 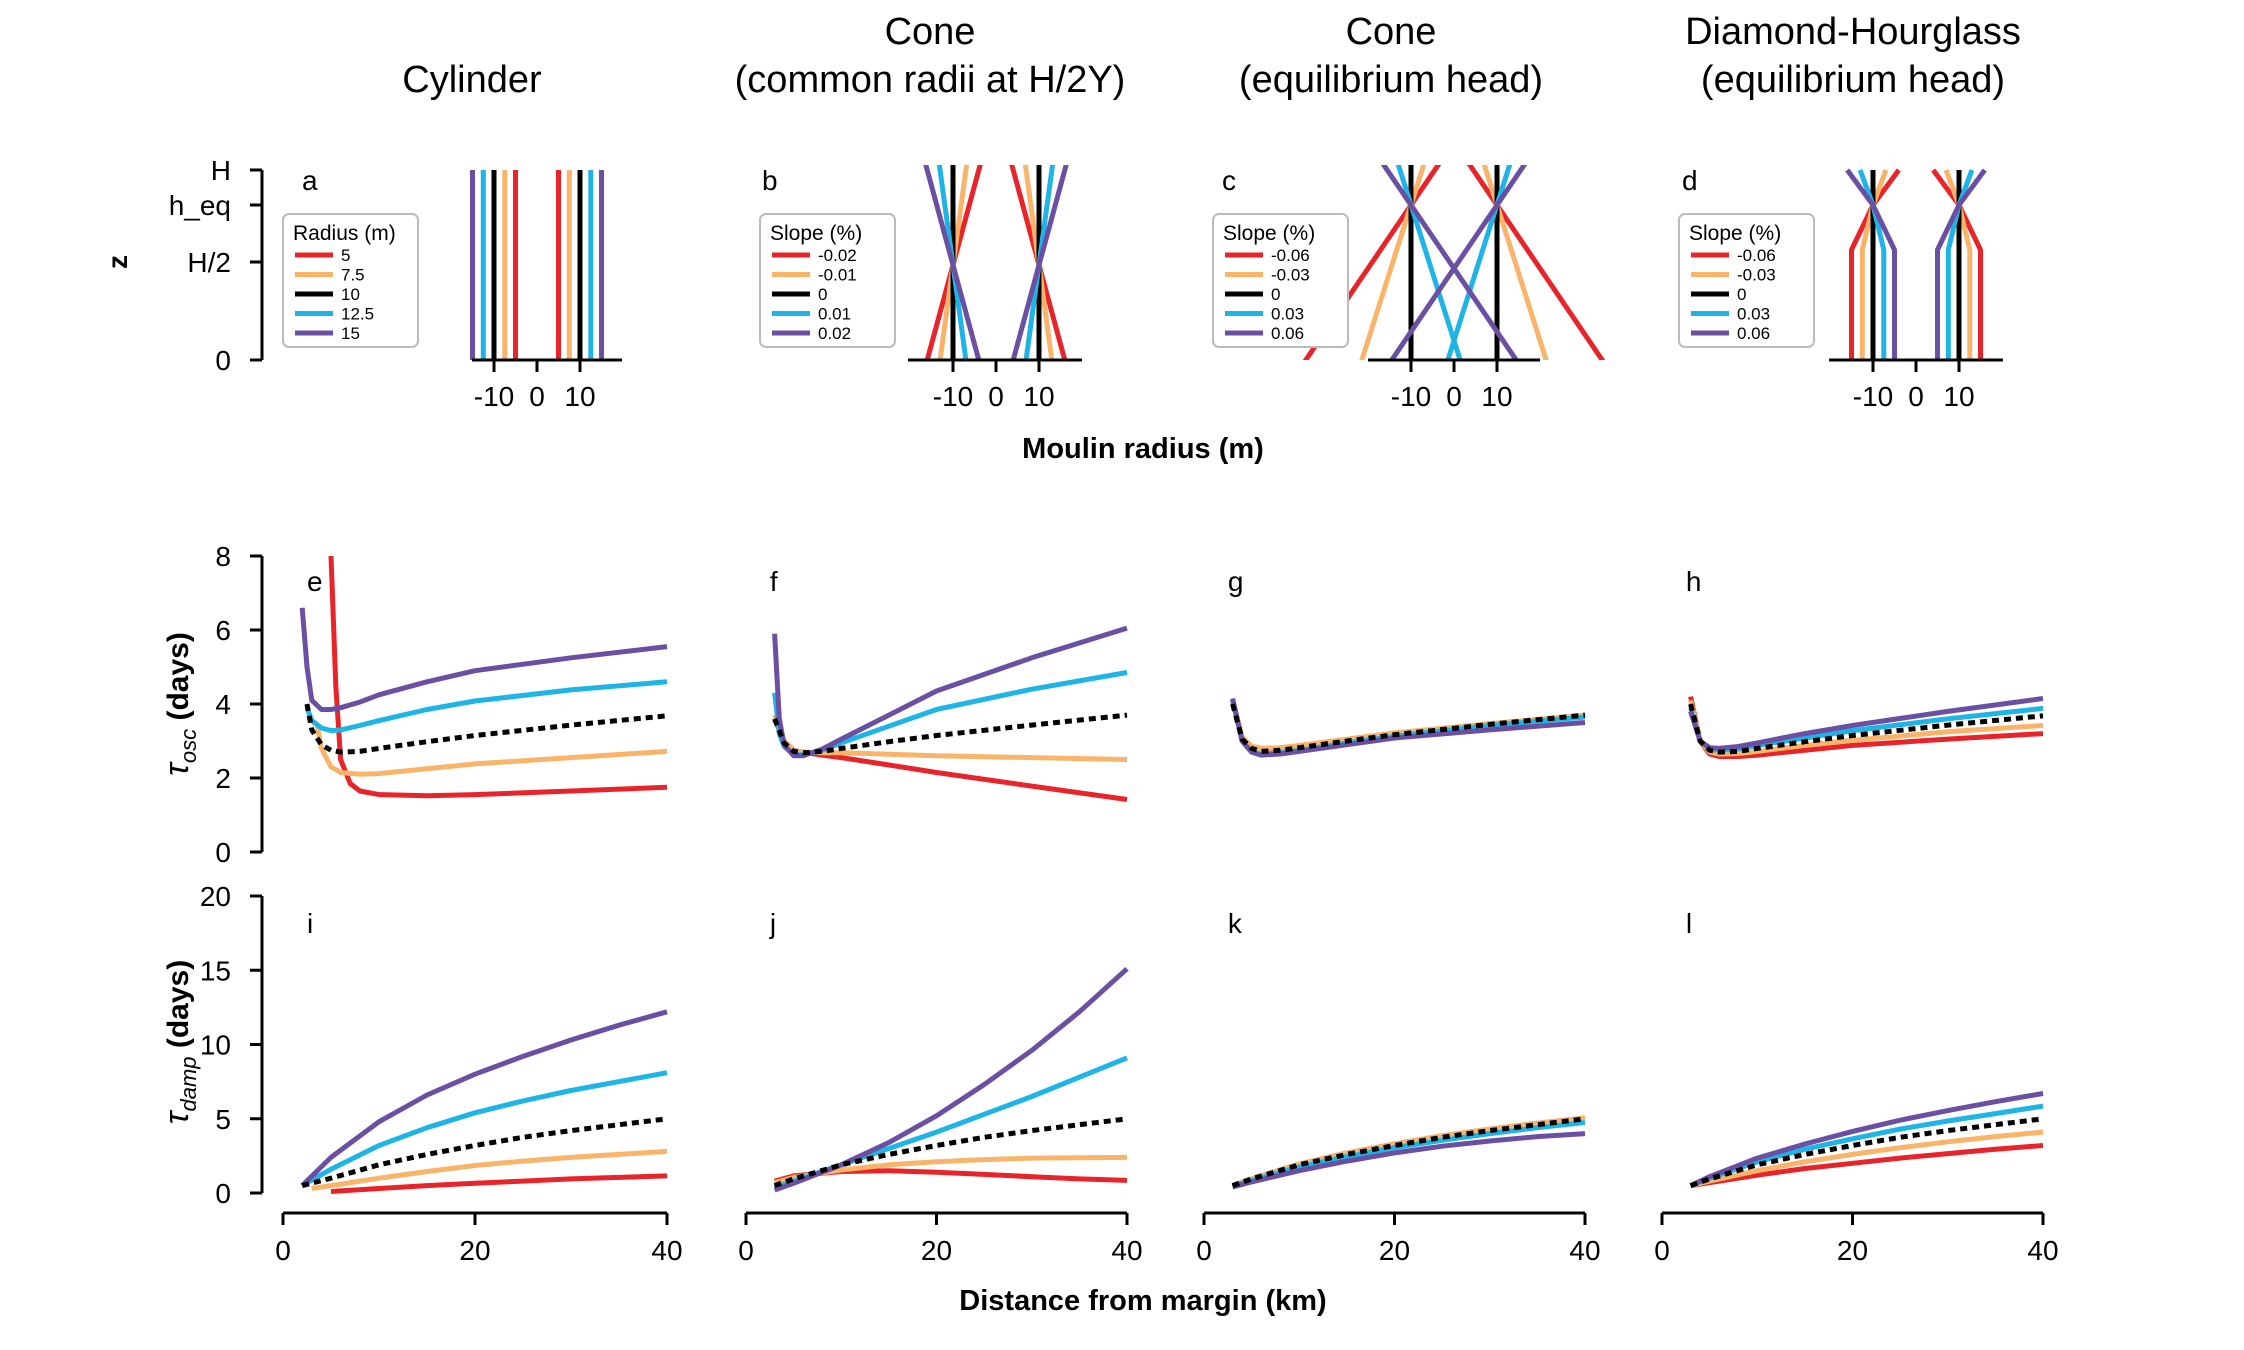 I want to click on y-axis-tau_damp: 0 5 10 15 20 τdamp (days), so click(x=211, y=1045).